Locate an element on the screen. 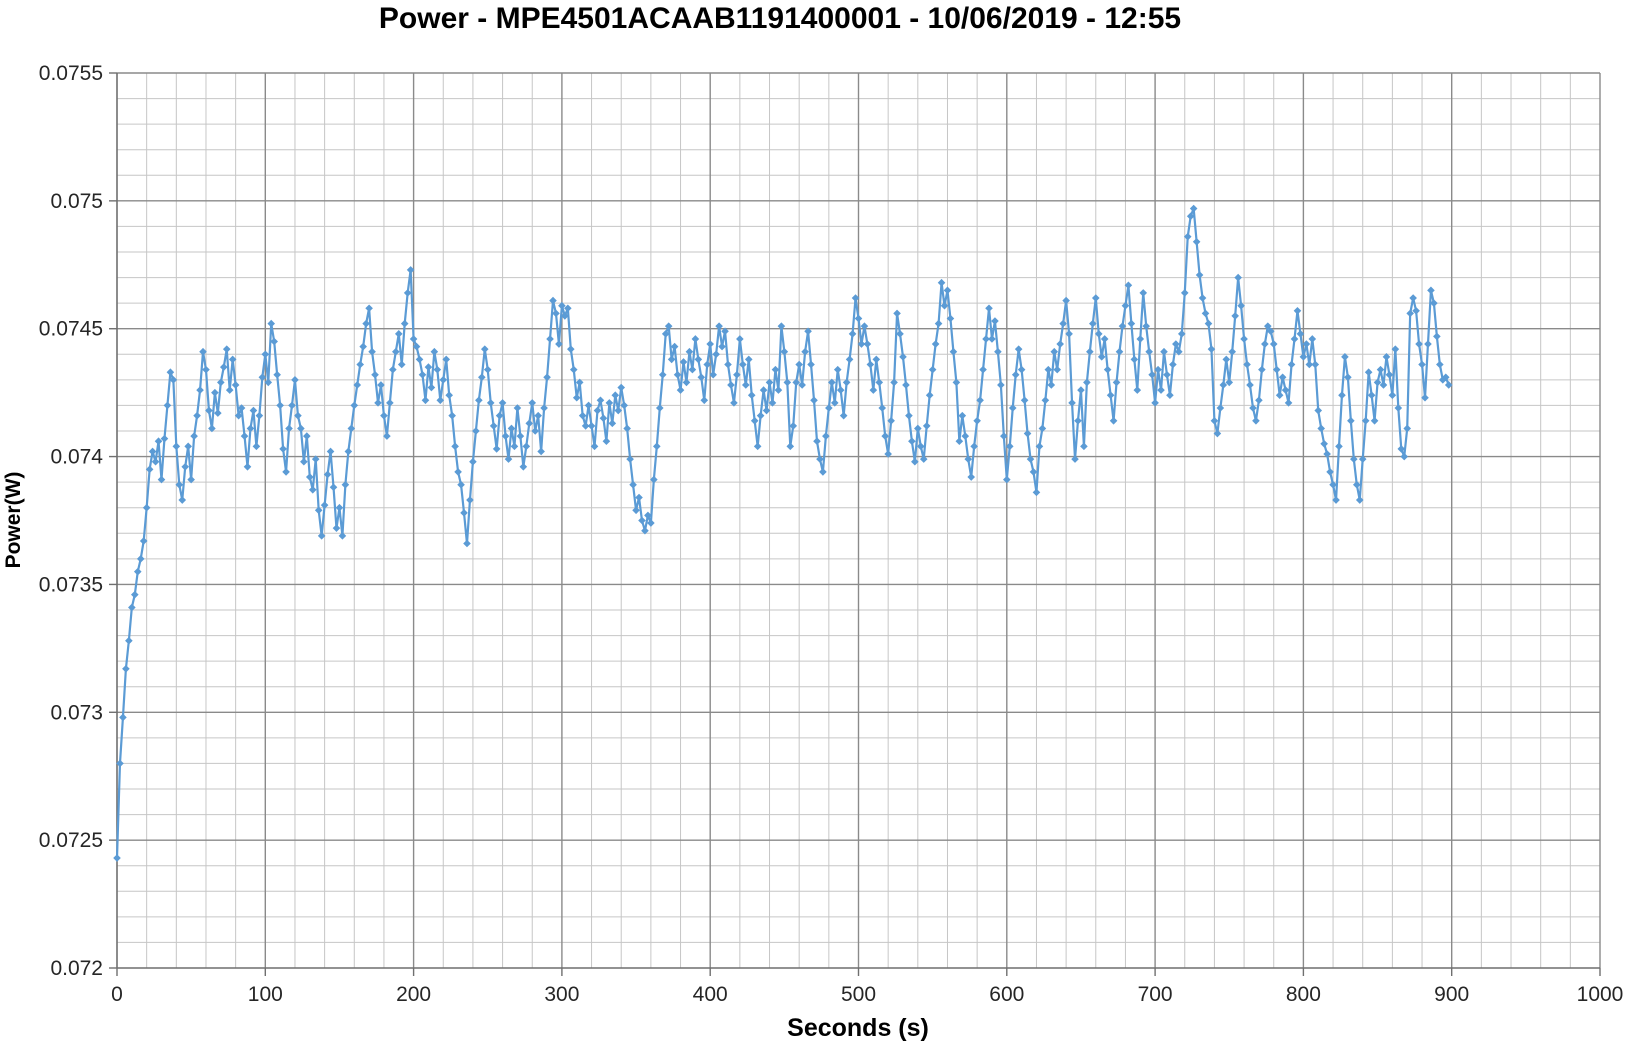  y-tick-label: 0.072 is located at coordinates (76, 968).